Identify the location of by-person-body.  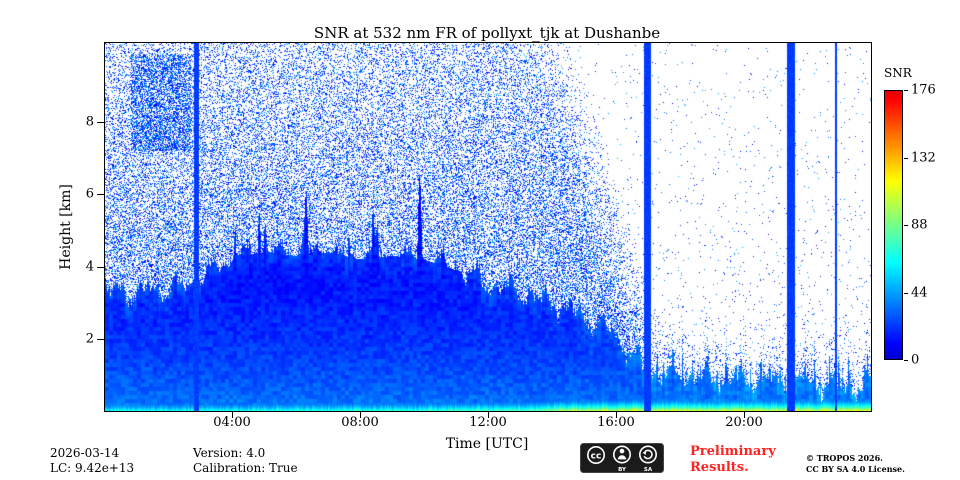
(622, 457).